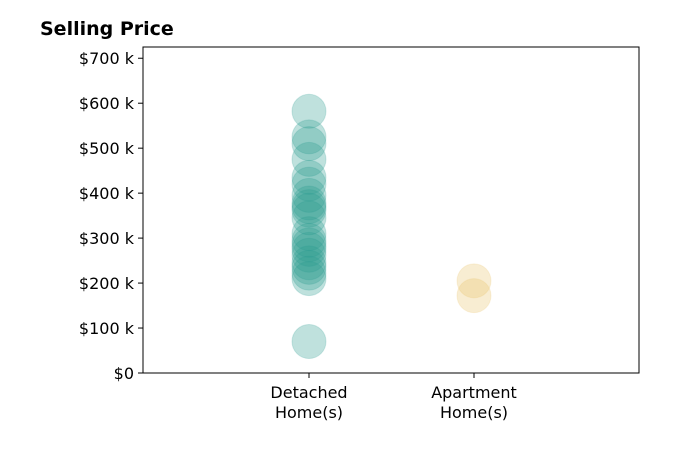 The width and height of the screenshot is (679, 462). What do you see at coordinates (107, 148) in the screenshot?
I see `y-tick-label: $500 k` at bounding box center [107, 148].